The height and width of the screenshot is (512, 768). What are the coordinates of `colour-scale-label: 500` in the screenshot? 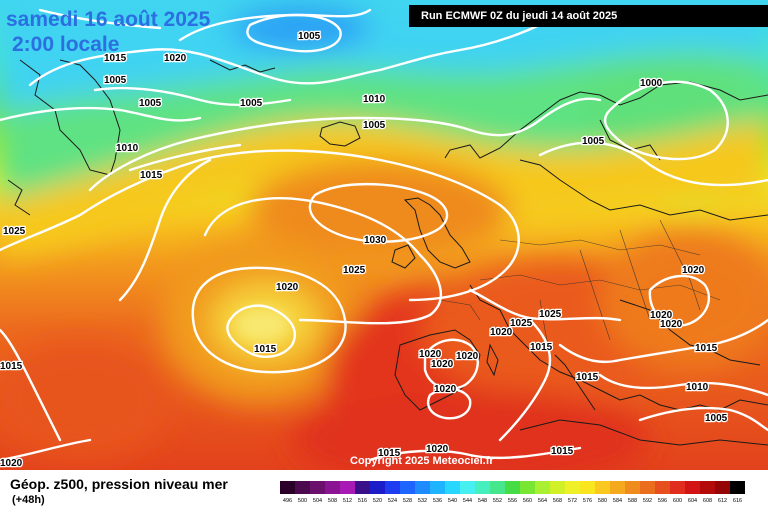 It's located at (302, 500).